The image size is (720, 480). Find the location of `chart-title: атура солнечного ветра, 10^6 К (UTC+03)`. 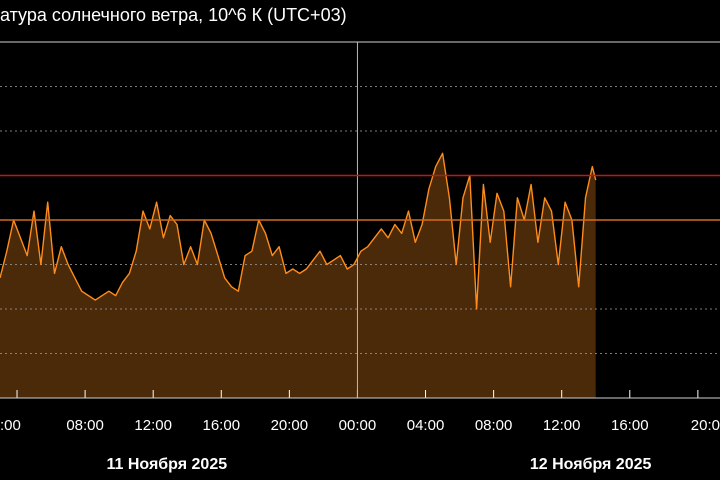

chart-title: атура солнечного ветра, 10^6 К (UTC+03) is located at coordinates (173, 15).